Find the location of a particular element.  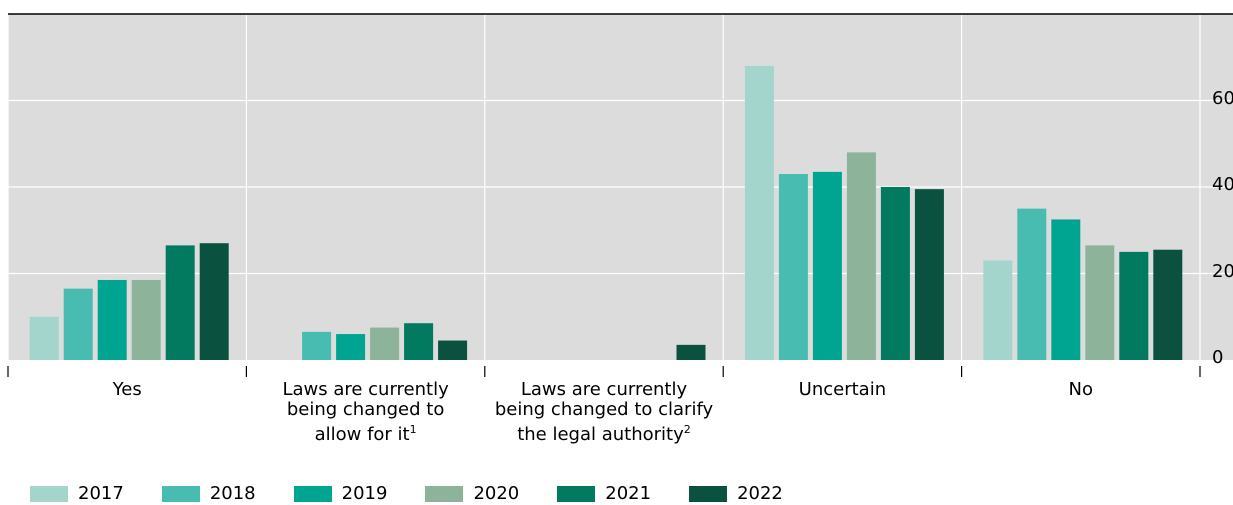

legend-item-2022: 2022 is located at coordinates (736, 494).